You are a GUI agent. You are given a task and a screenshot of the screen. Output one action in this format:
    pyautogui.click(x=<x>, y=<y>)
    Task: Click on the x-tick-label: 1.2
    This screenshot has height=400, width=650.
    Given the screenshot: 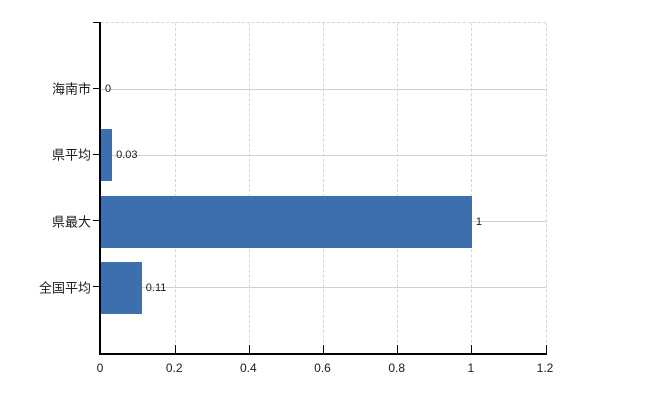 What is the action you would take?
    pyautogui.click(x=545, y=368)
    